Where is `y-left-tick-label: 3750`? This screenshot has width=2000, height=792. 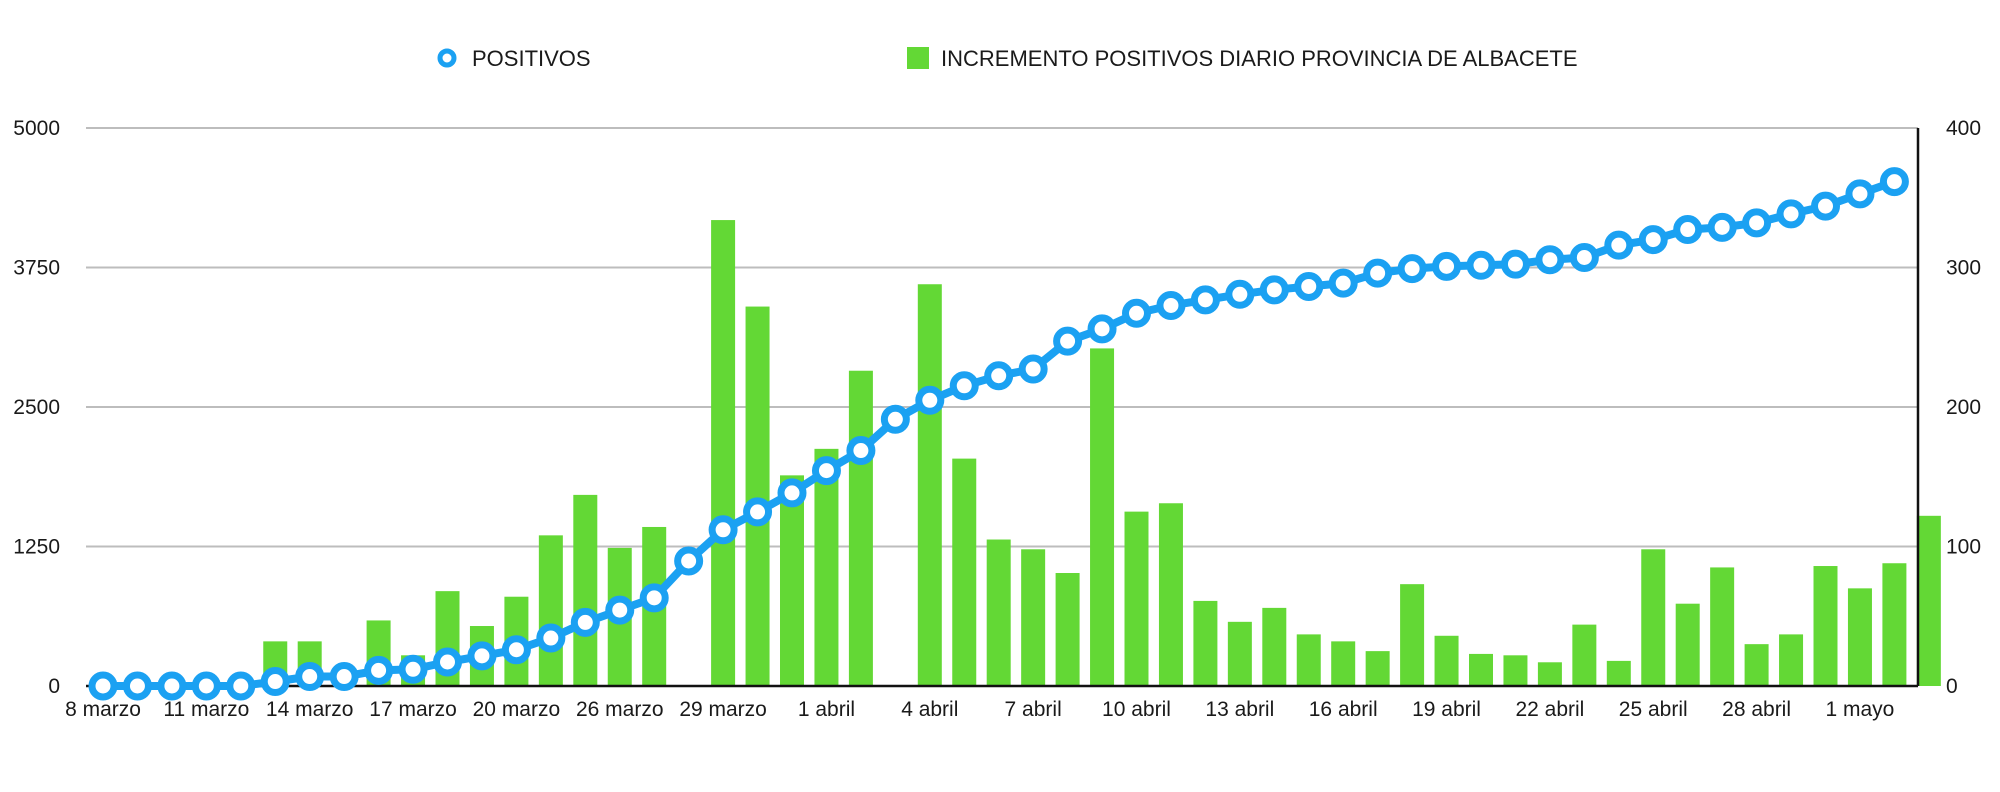 y-left-tick-label: 3750 is located at coordinates (36, 268).